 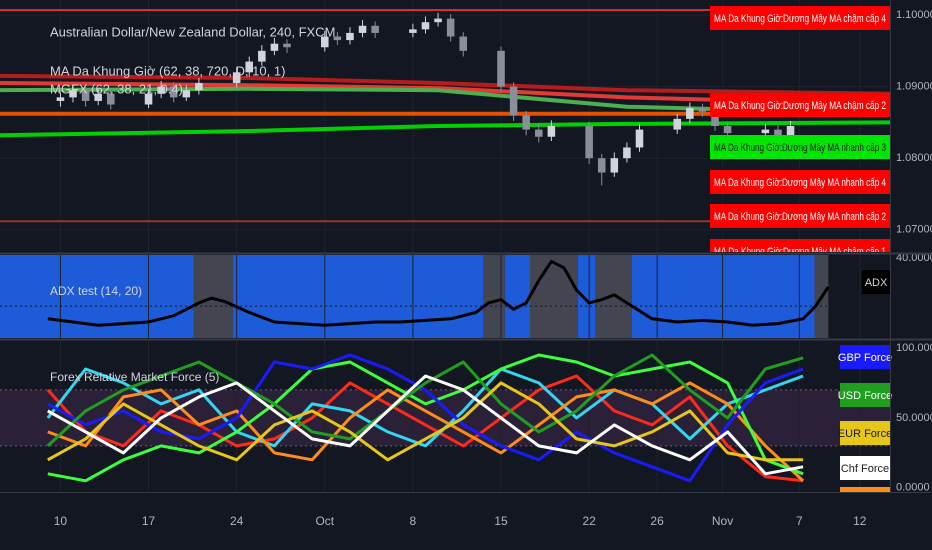 I want to click on y-tick-label: 1.10000, so click(x=914, y=15).